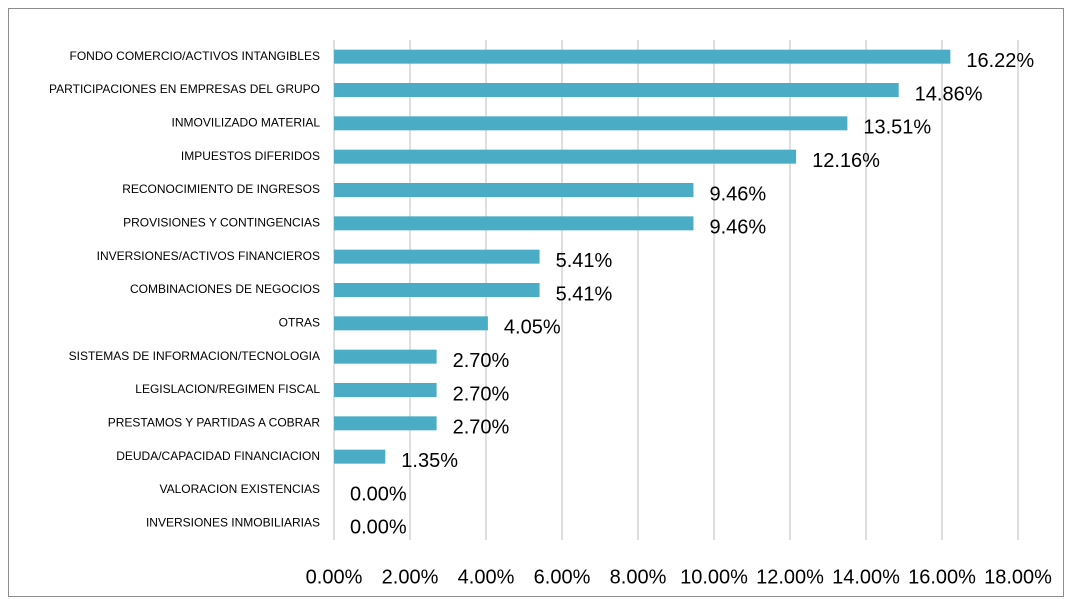 The width and height of the screenshot is (1072, 599). What do you see at coordinates (233, 523) in the screenshot?
I see `y-tick-label: INVERSIONES INMOBILIARIAS` at bounding box center [233, 523].